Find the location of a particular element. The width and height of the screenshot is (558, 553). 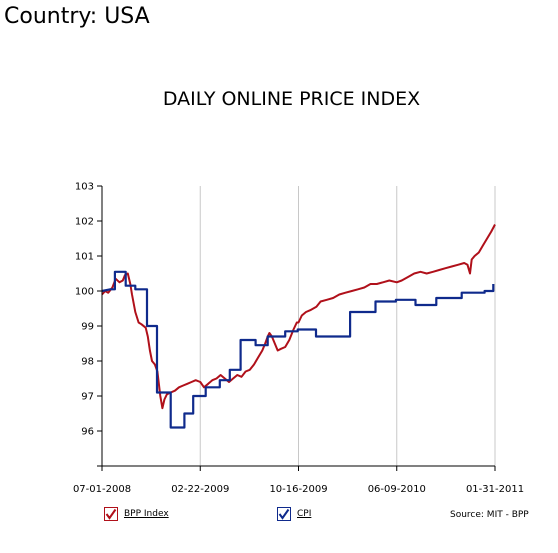

y-tick-label: 102 is located at coordinates (84, 222).